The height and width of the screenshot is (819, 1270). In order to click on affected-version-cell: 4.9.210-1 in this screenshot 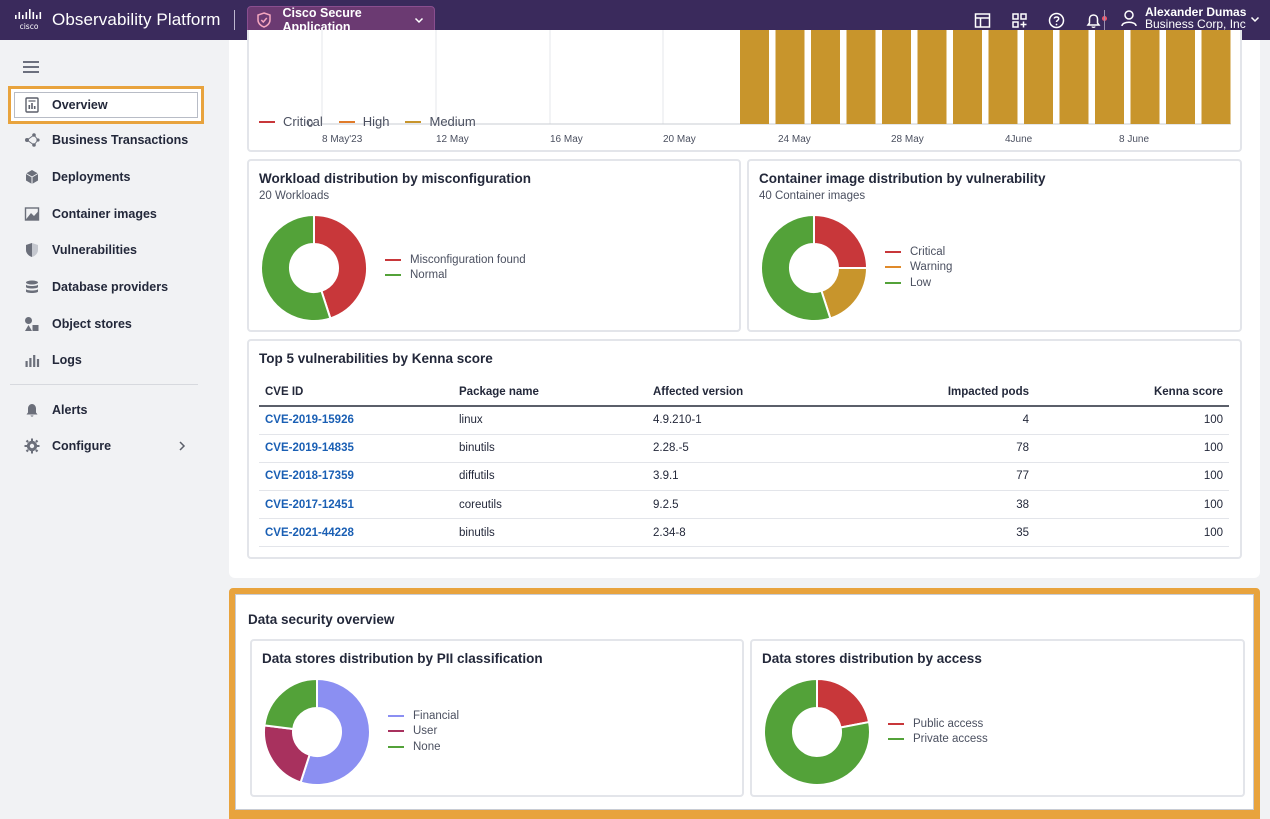, I will do `click(744, 420)`.